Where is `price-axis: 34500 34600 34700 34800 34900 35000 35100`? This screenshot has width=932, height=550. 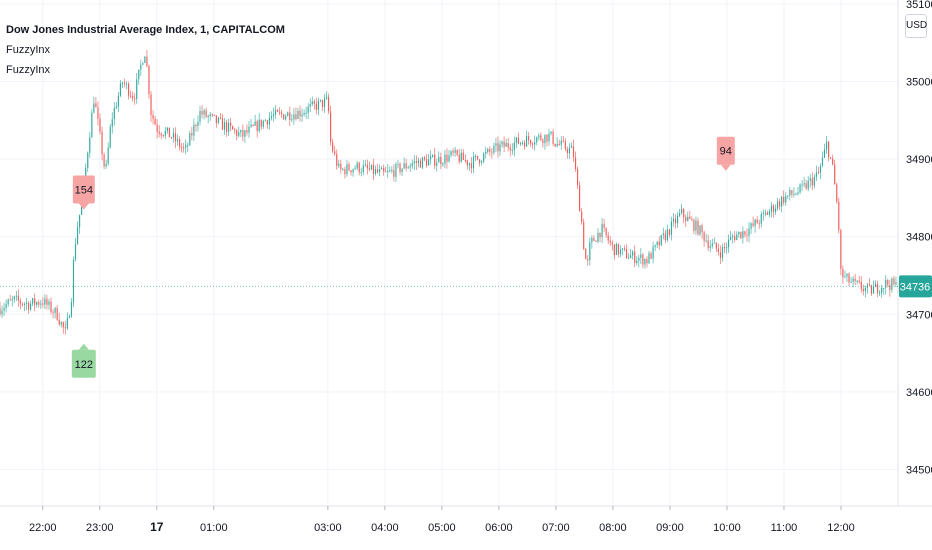
price-axis: 34500 34600 34700 34800 34900 35000 35100 is located at coordinates (919, 238).